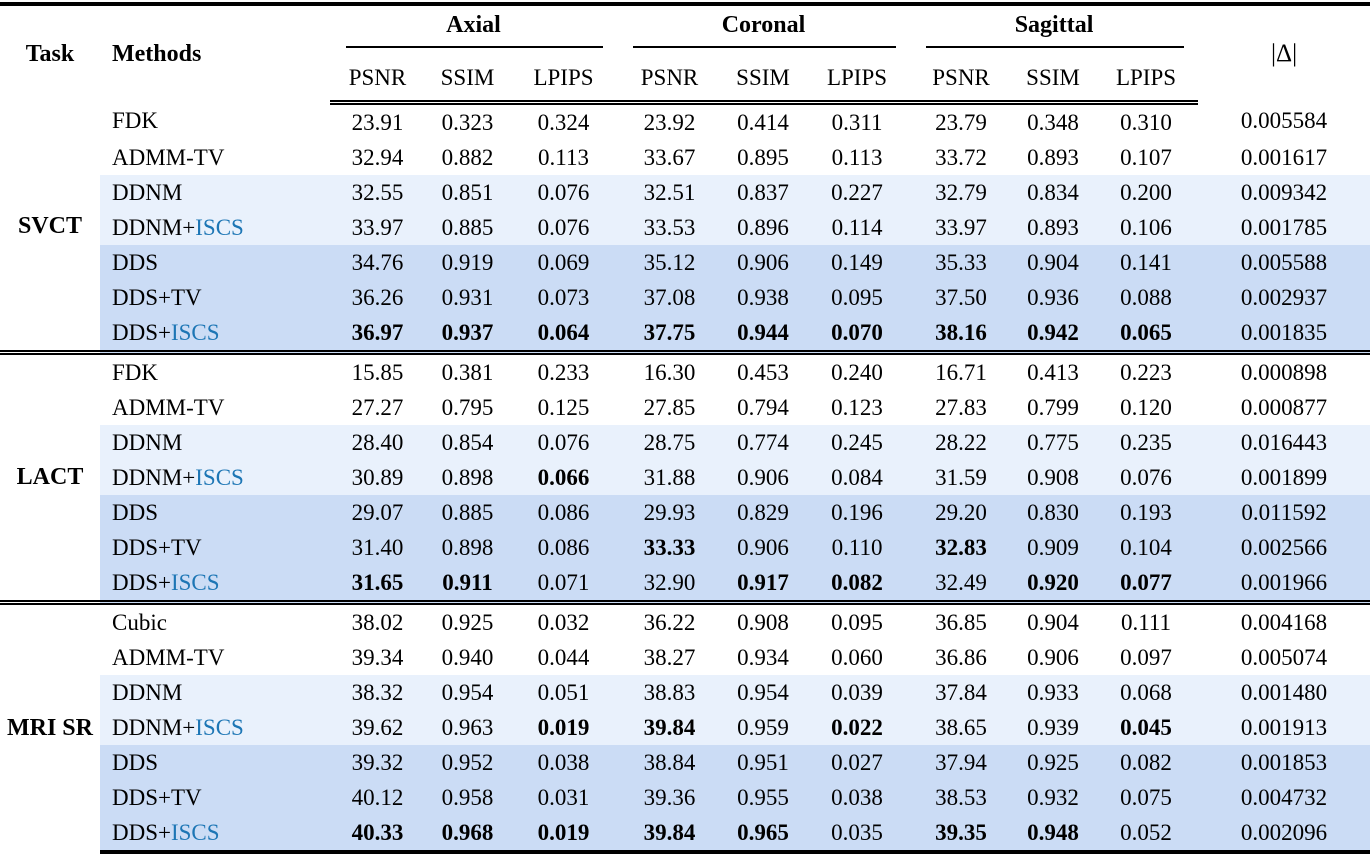 The height and width of the screenshot is (866, 1370). I want to click on cell-axial-lpips: 0.113, so click(563, 157).